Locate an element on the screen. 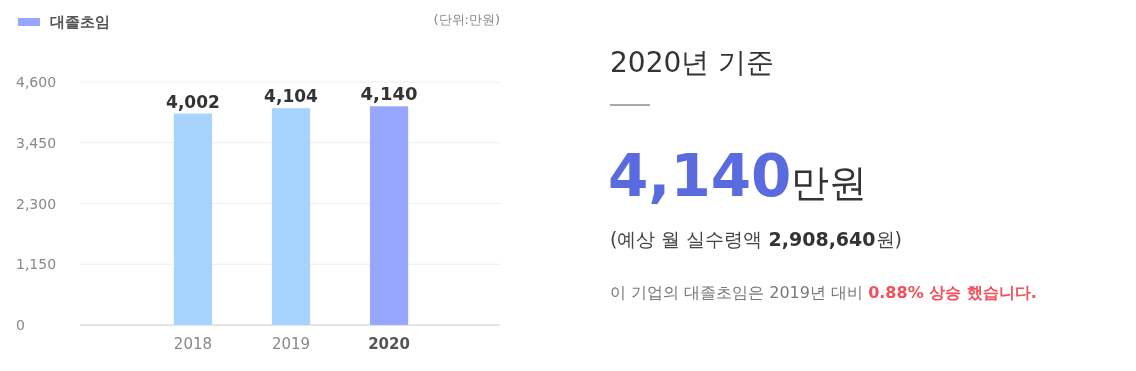 Image resolution: width=1136 pixels, height=371 pixels. y-tick-label: 2,300 is located at coordinates (36, 203).